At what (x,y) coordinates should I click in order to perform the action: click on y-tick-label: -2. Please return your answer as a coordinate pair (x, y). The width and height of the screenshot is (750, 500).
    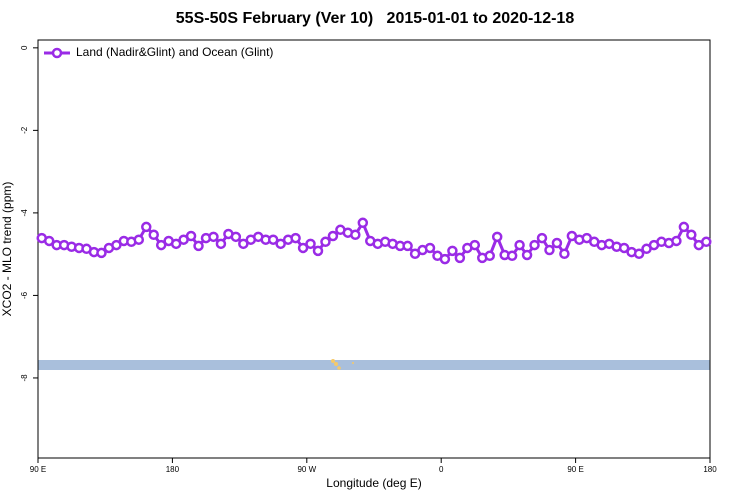
    Looking at the image, I should click on (24, 130).